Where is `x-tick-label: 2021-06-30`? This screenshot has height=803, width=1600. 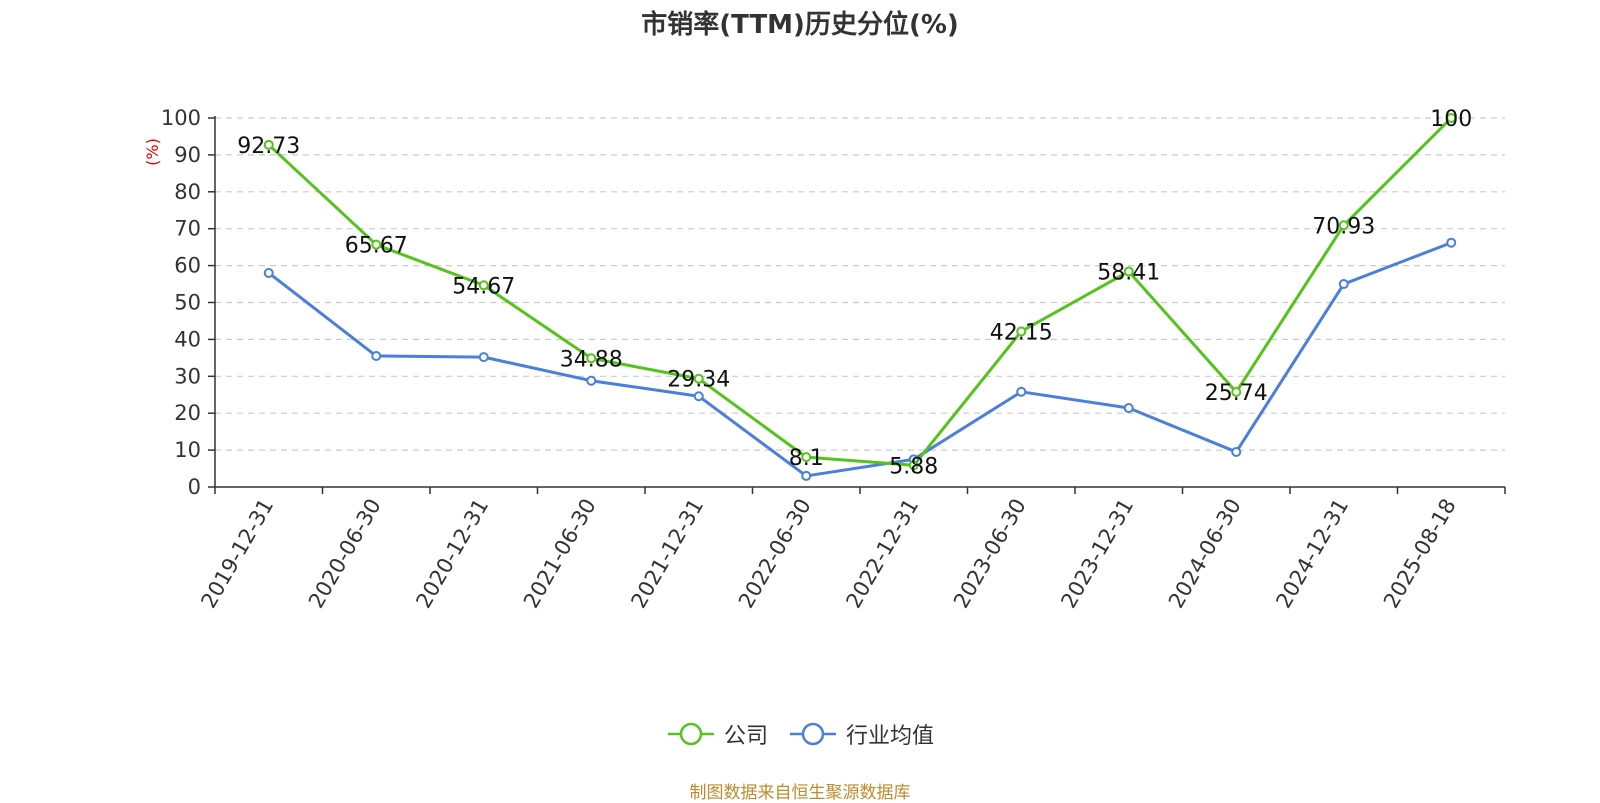 x-tick-label: 2021-06-30 is located at coordinates (560, 554).